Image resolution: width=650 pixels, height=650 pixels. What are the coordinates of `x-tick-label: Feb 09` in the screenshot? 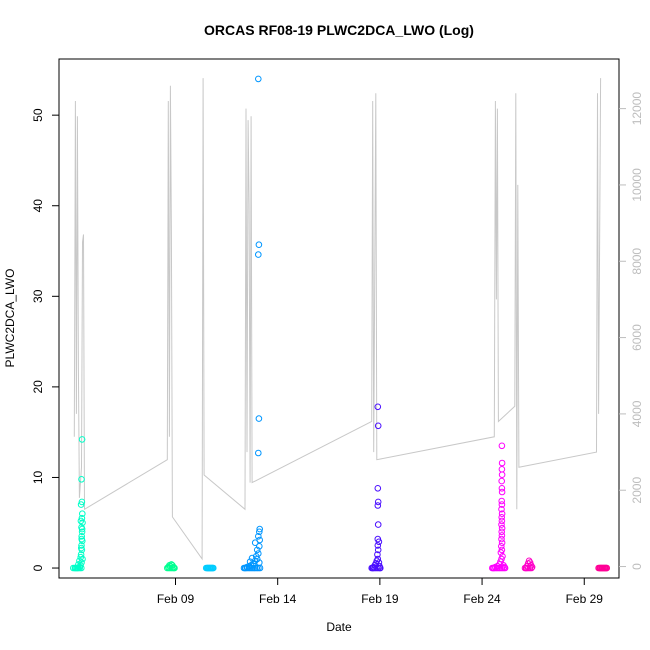 It's located at (176, 599).